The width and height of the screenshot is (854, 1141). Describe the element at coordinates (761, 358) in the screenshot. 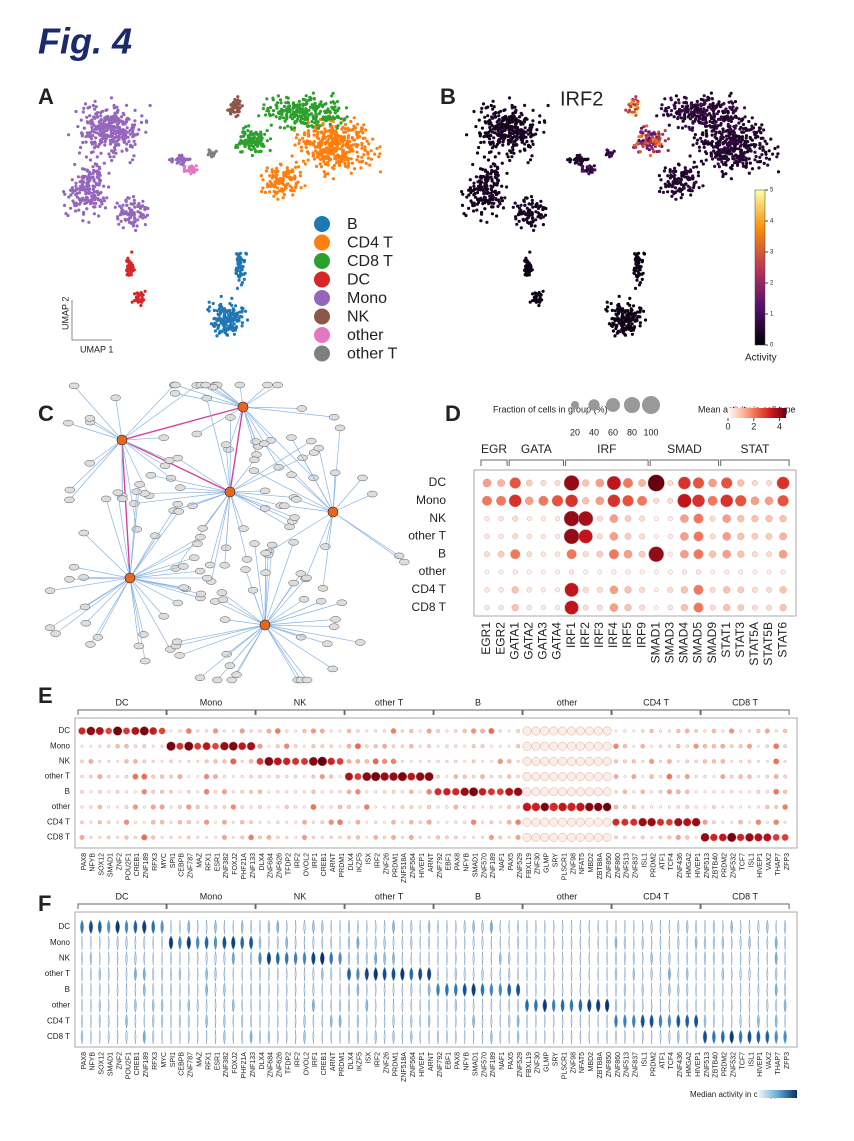

I see `colorbar-label: Activity` at that location.